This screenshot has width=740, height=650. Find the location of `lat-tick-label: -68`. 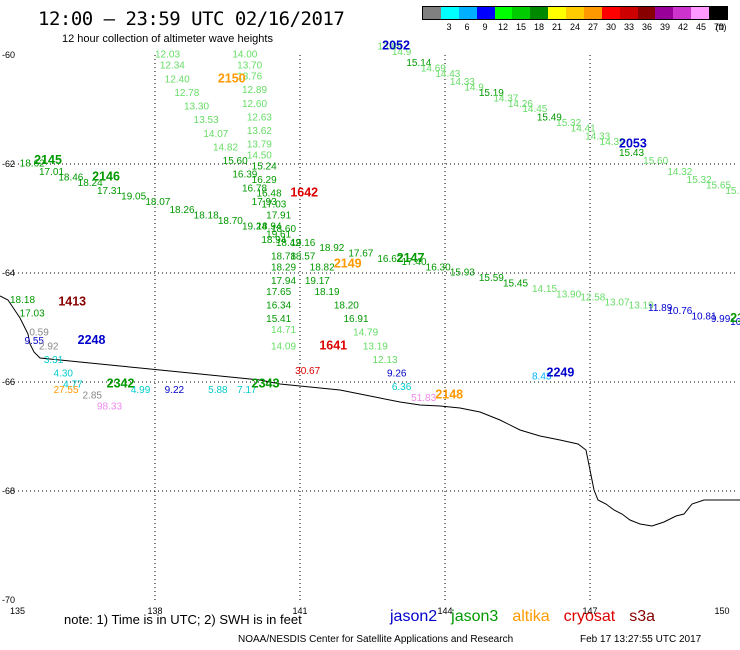

lat-tick-label: -68 is located at coordinates (8, 491).